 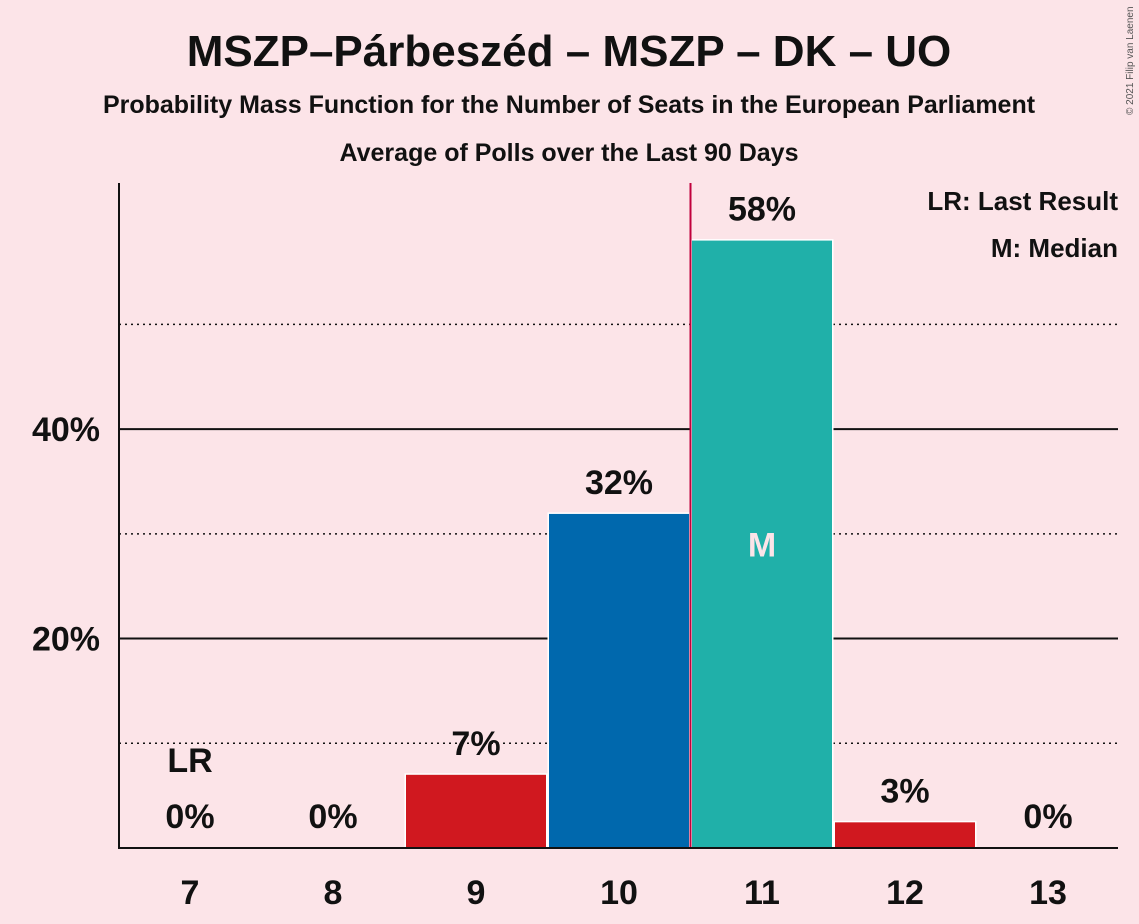 What do you see at coordinates (619, 483) in the screenshot?
I see `bar-value-label: 32%` at bounding box center [619, 483].